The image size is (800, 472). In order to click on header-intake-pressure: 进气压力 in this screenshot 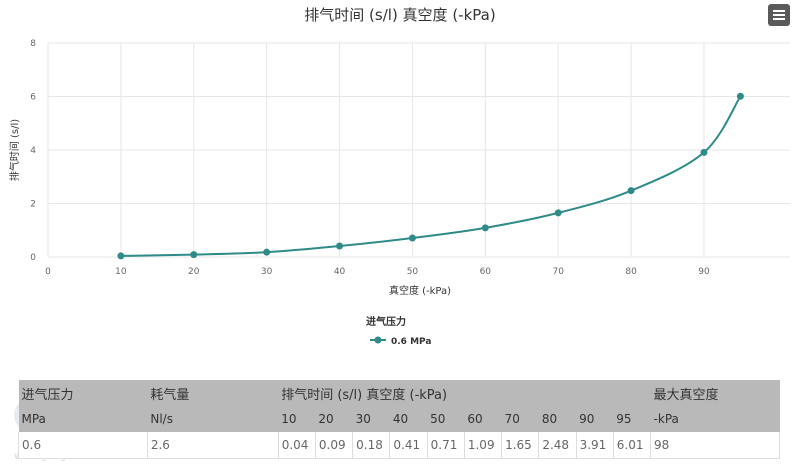, I will do `click(83, 393)`.